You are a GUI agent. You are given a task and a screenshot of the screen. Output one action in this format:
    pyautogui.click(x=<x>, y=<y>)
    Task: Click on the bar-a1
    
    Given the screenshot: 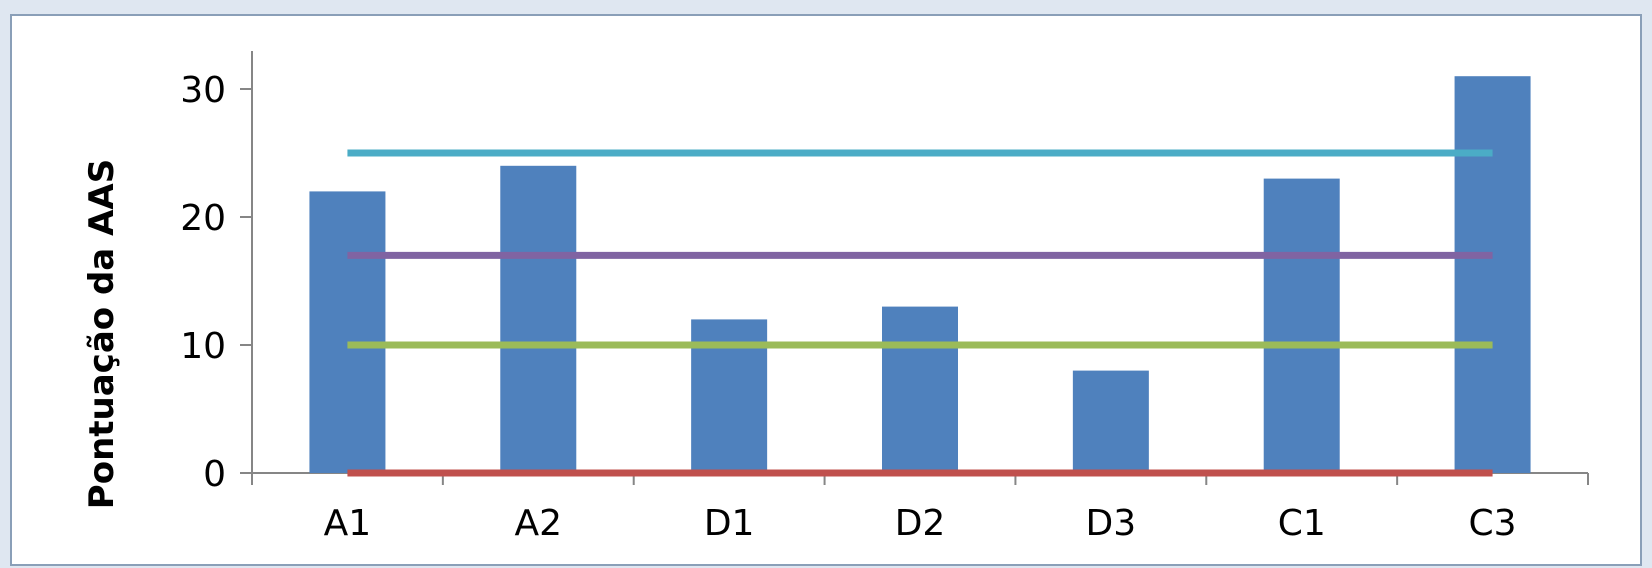 What is the action you would take?
    pyautogui.click(x=347, y=332)
    